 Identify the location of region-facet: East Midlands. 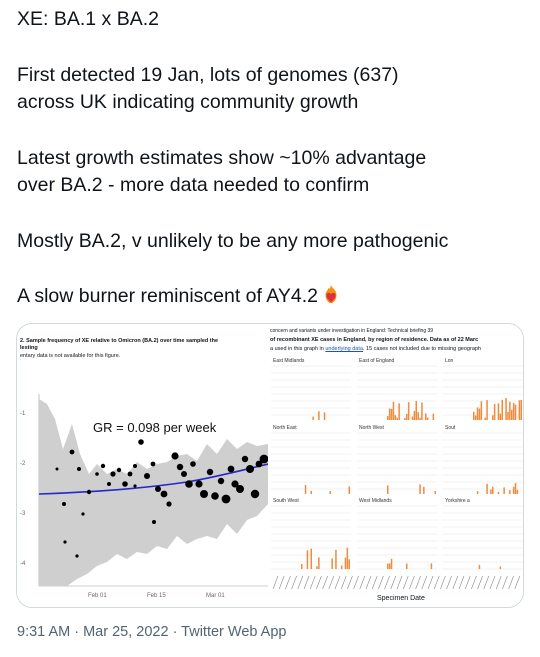
(311, 389).